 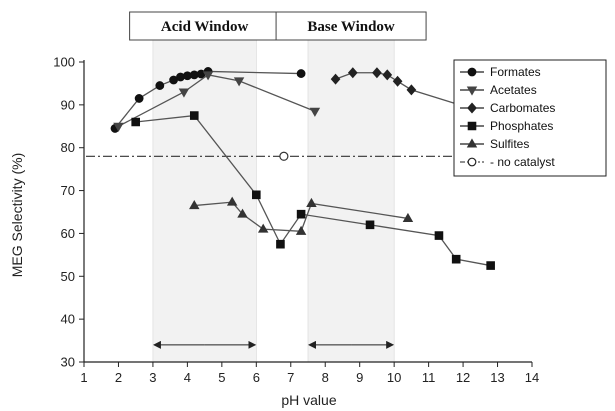 I want to click on x-tick-label: 7, so click(x=290, y=377).